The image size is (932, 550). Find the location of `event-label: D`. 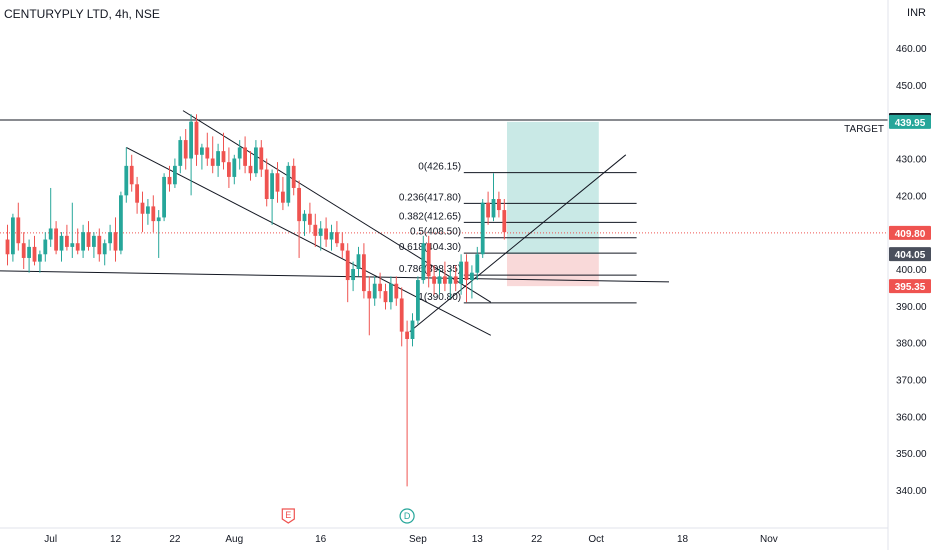

event-label: D is located at coordinates (407, 516).